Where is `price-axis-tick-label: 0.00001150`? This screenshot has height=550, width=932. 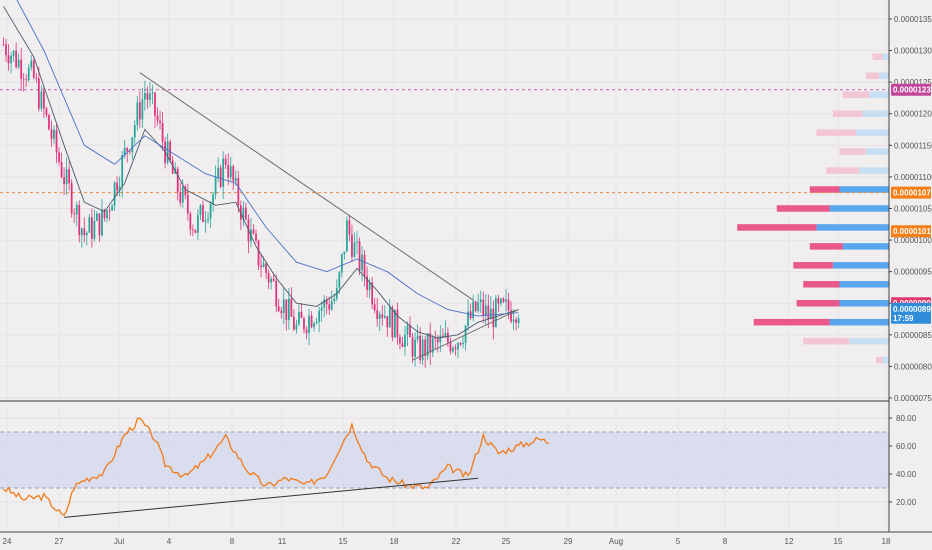 price-axis-tick-label: 0.00001150 is located at coordinates (913, 145).